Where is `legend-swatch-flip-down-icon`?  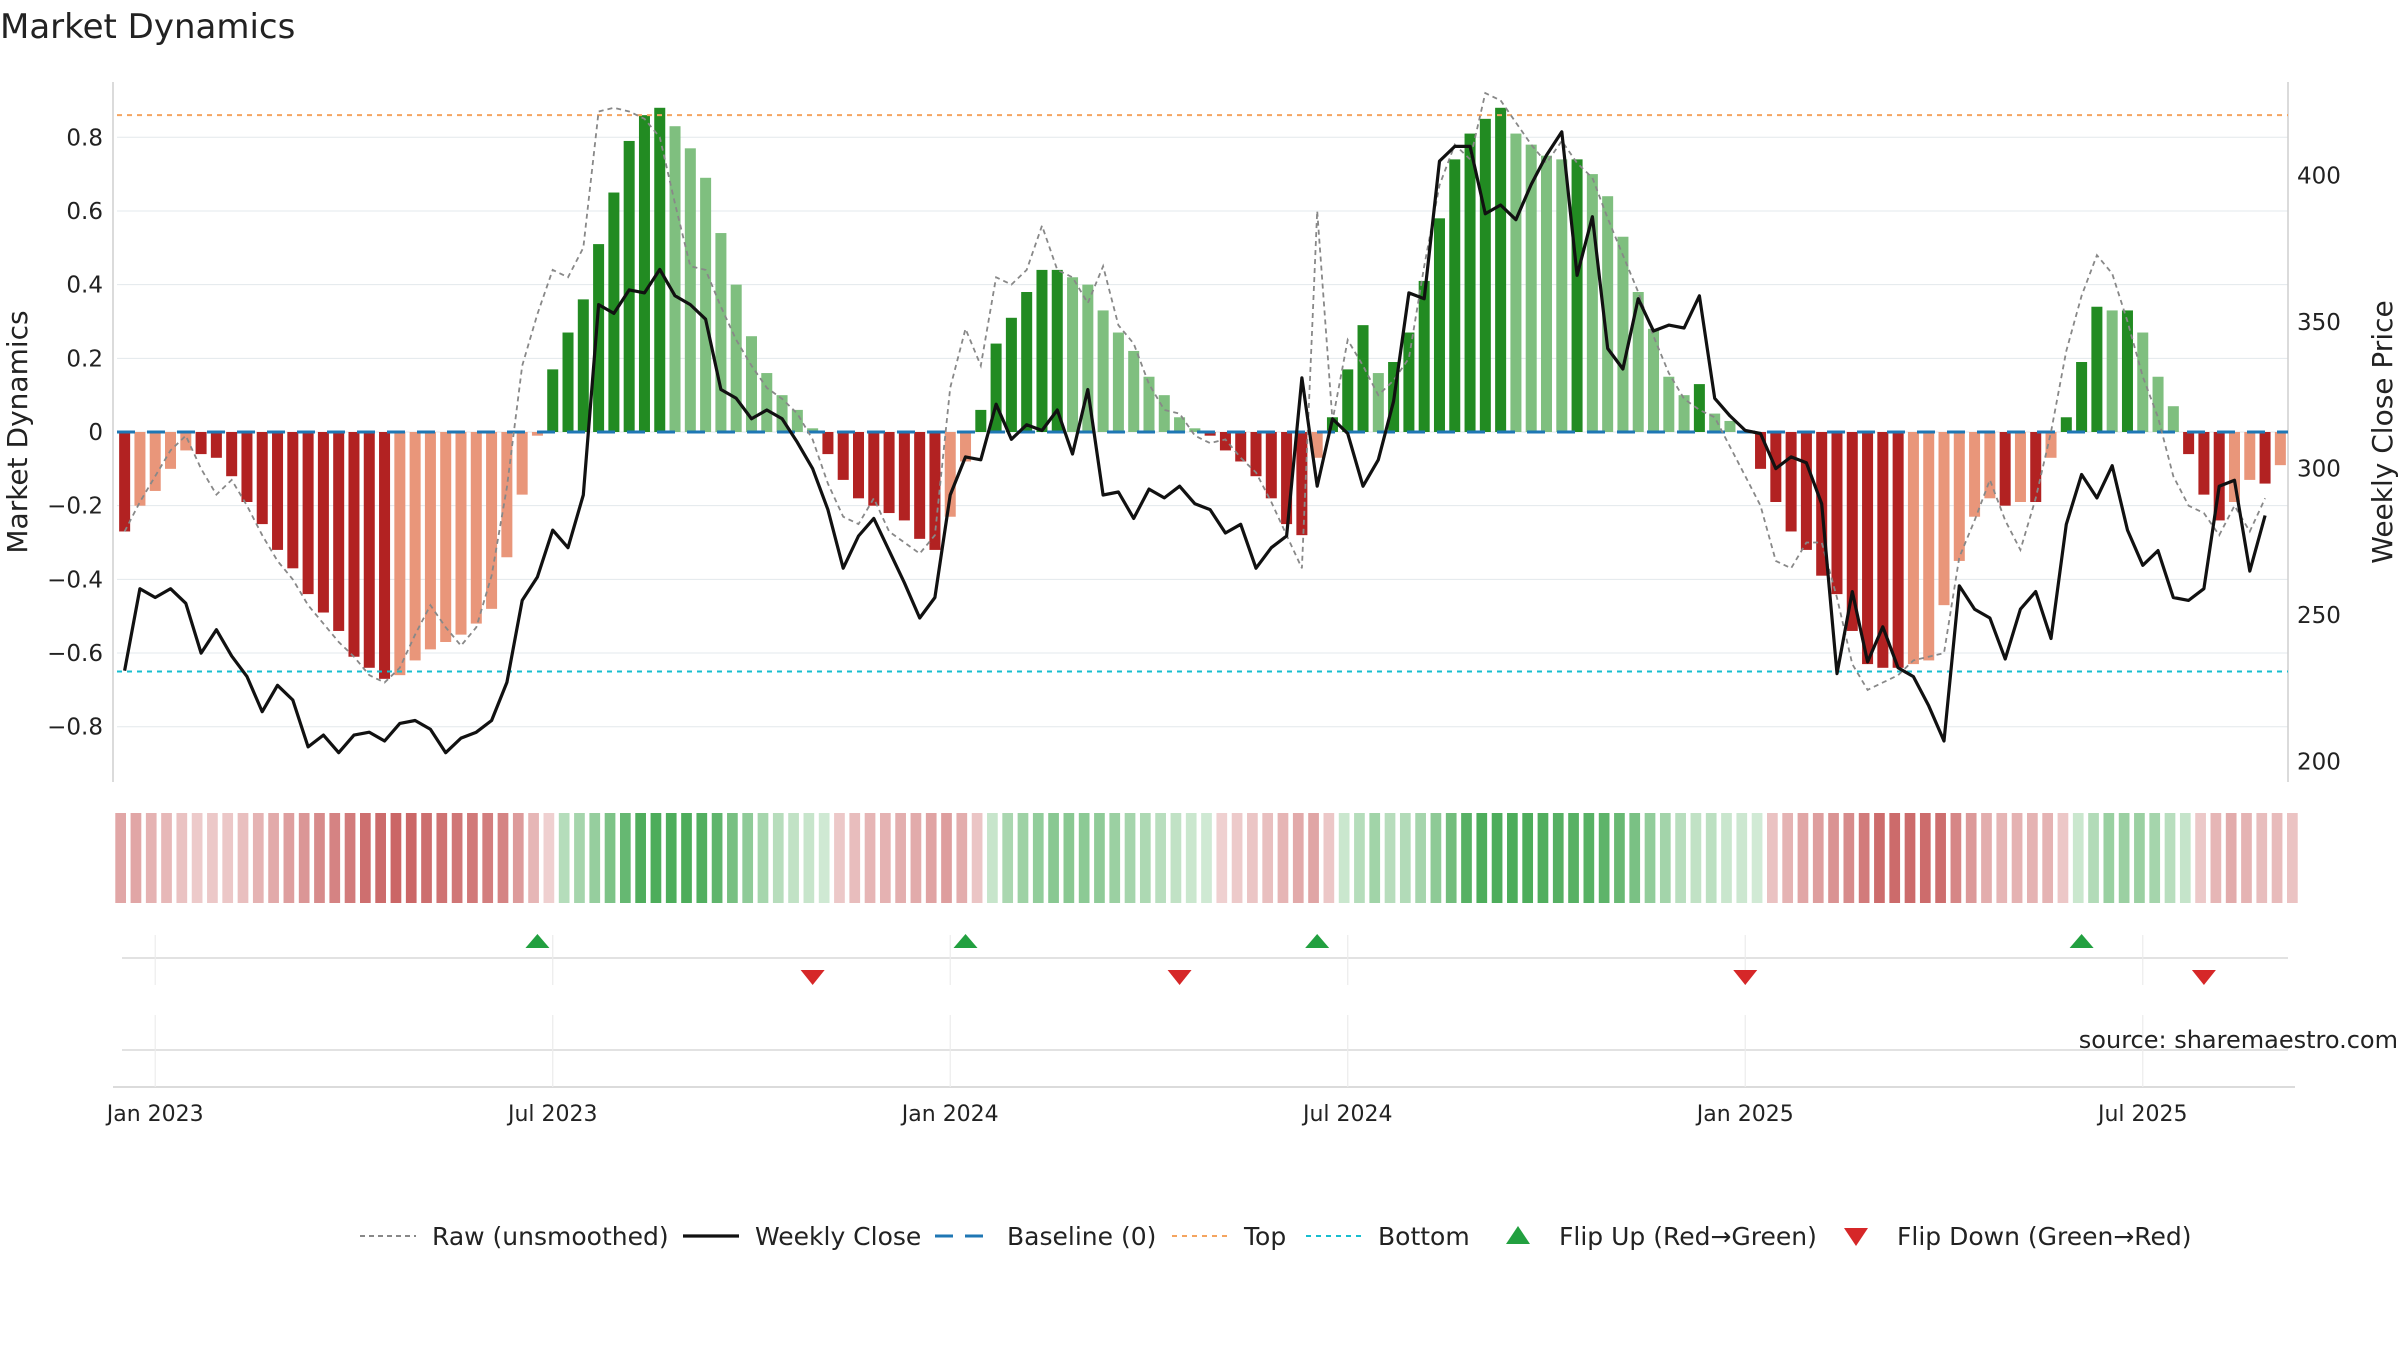
legend-swatch-flip-down-icon is located at coordinates (1856, 1237).